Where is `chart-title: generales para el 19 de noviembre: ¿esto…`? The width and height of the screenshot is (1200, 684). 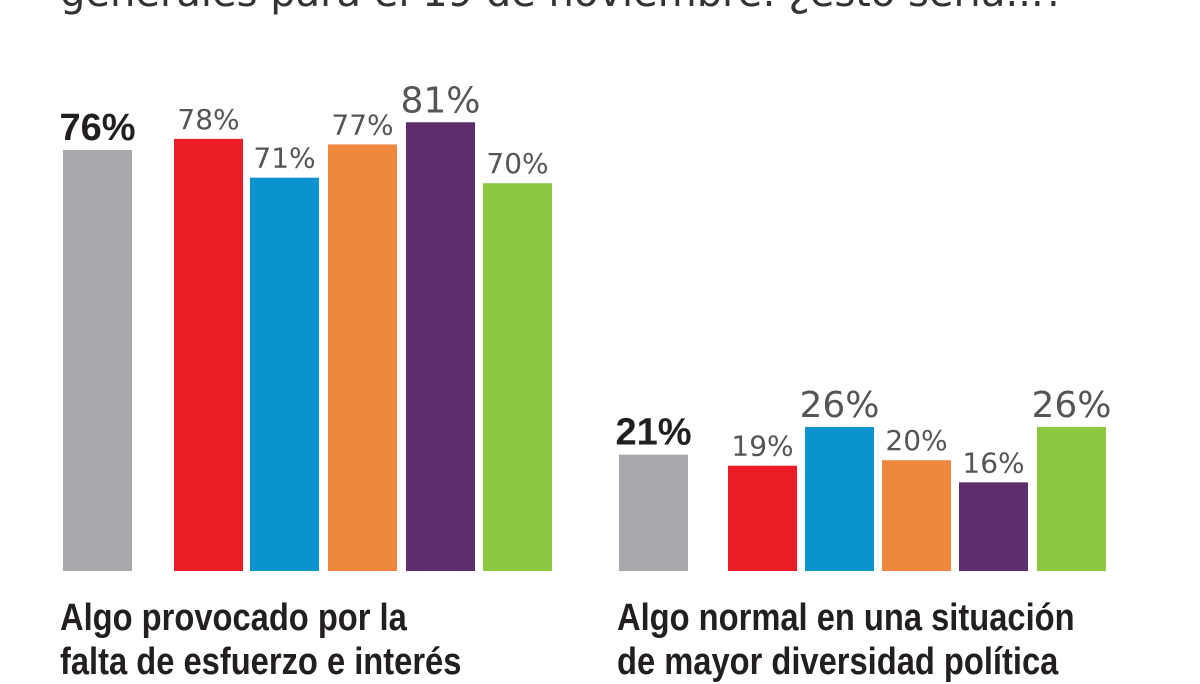 chart-title: generales para el 19 de noviembre: ¿esto… is located at coordinates (562, 8).